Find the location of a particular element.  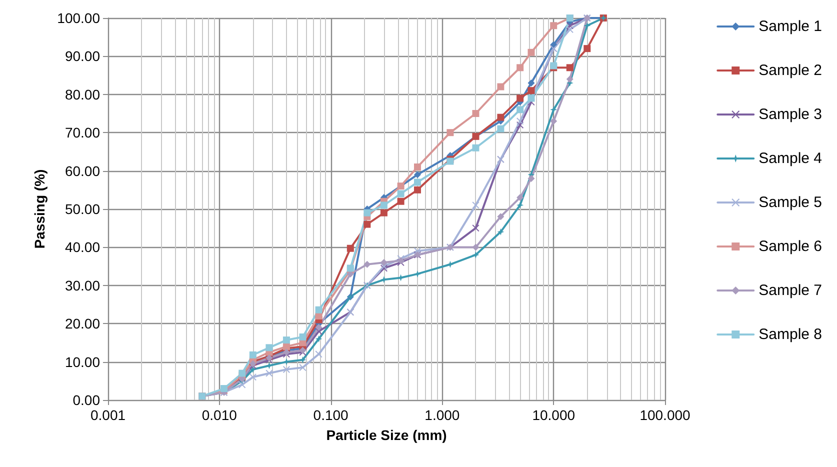

x-tick-label: 0.010 is located at coordinates (220, 415).